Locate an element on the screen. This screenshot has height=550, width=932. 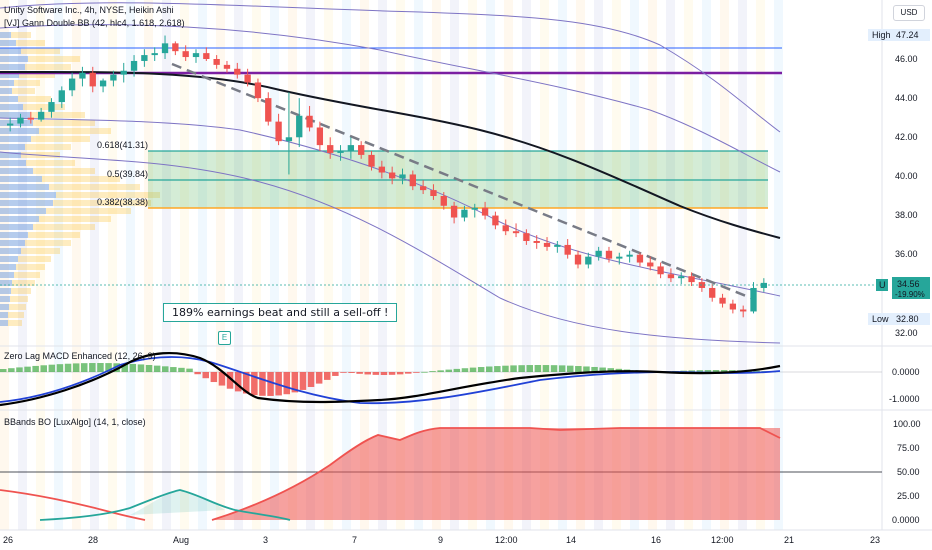
bbands-legend: BBands BO [LuxAlgo] (14, 1, close) is located at coordinates (75, 422).